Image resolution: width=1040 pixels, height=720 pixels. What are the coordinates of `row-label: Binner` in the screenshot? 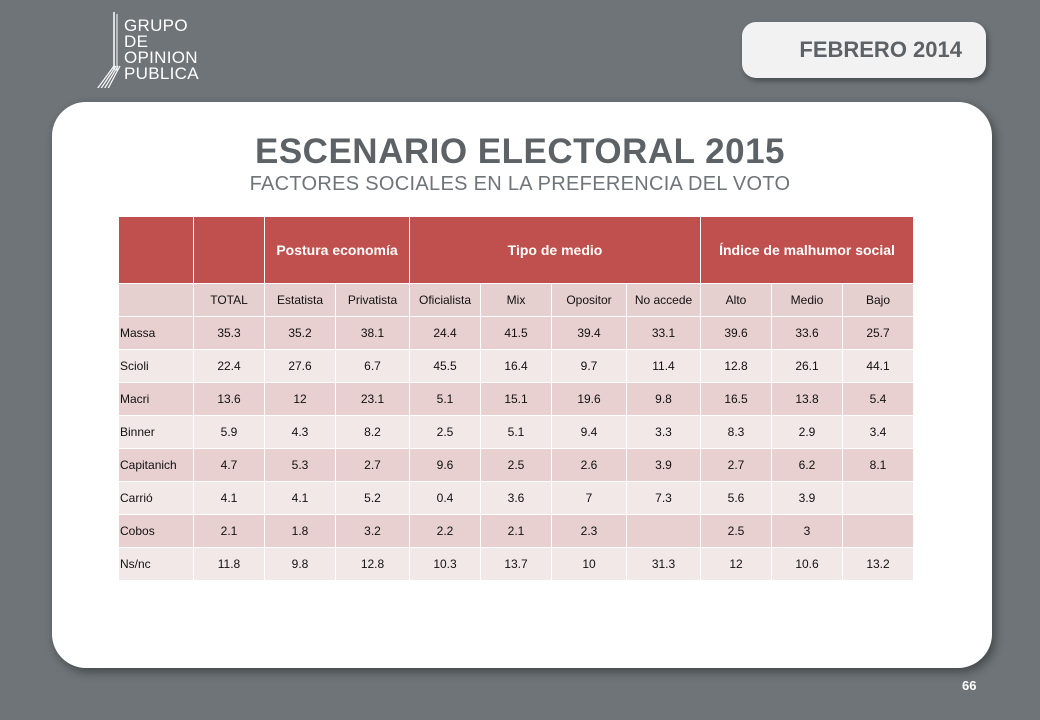 It's located at (156, 432).